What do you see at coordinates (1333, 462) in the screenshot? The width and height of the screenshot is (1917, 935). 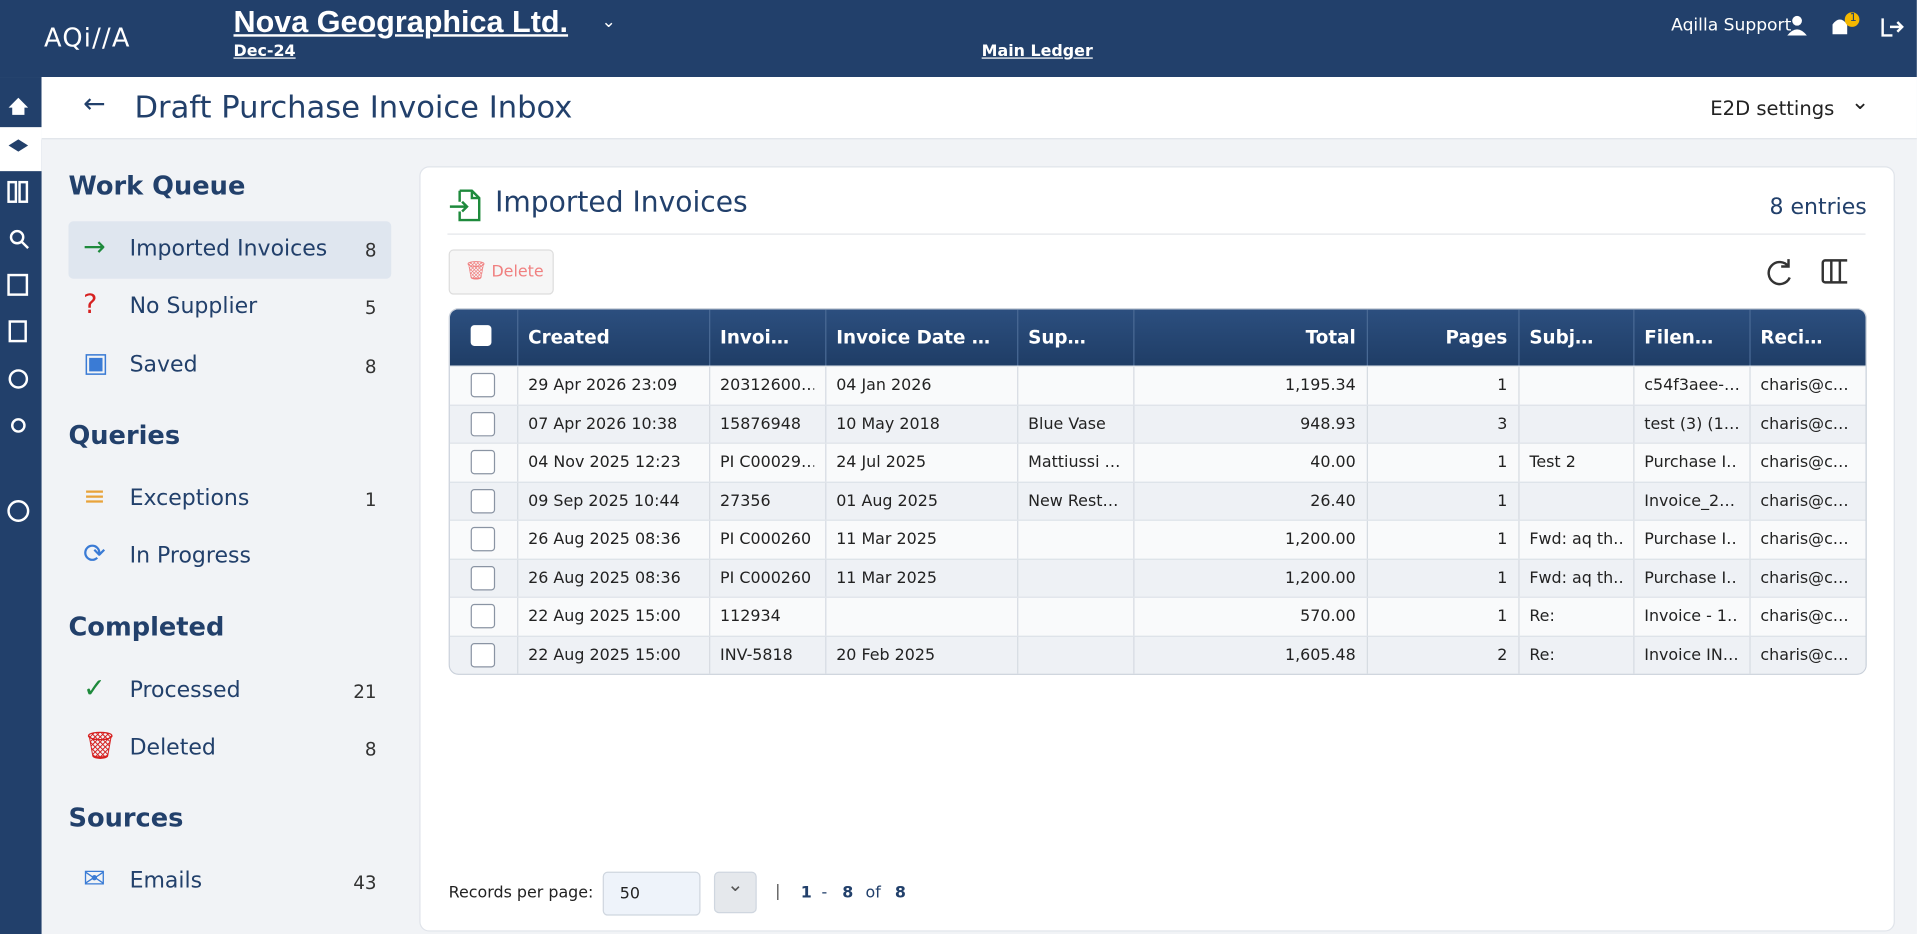 I see `table-cell: 40.00` at bounding box center [1333, 462].